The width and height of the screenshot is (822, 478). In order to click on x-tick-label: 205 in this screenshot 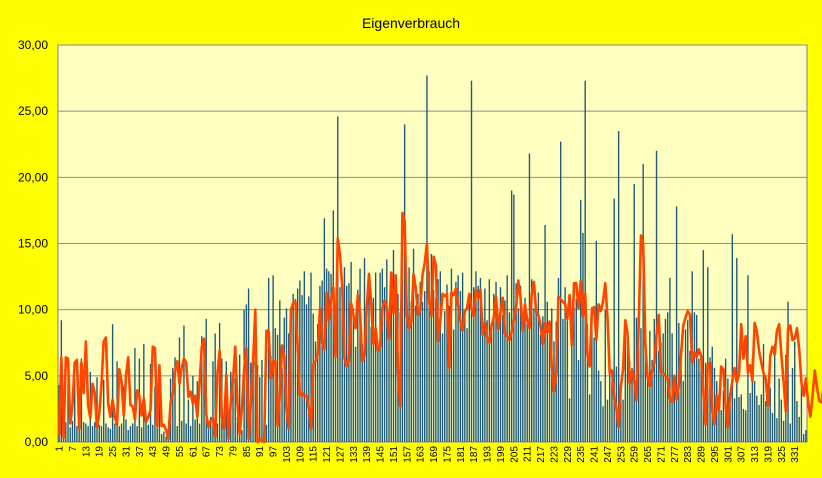, I will do `click(514, 454)`.